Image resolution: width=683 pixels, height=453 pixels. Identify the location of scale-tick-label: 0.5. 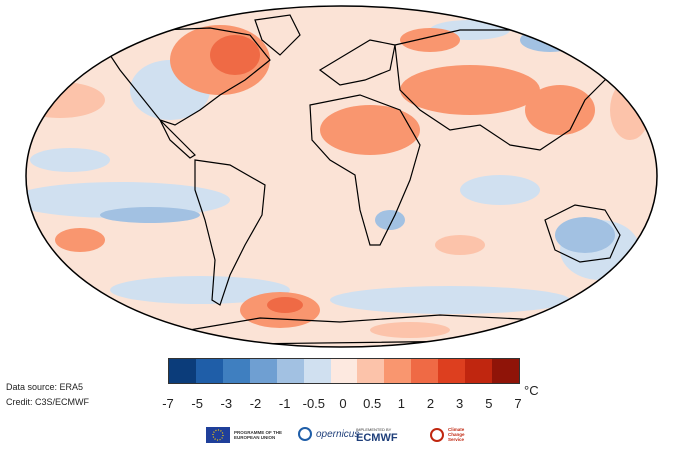
(372, 403).